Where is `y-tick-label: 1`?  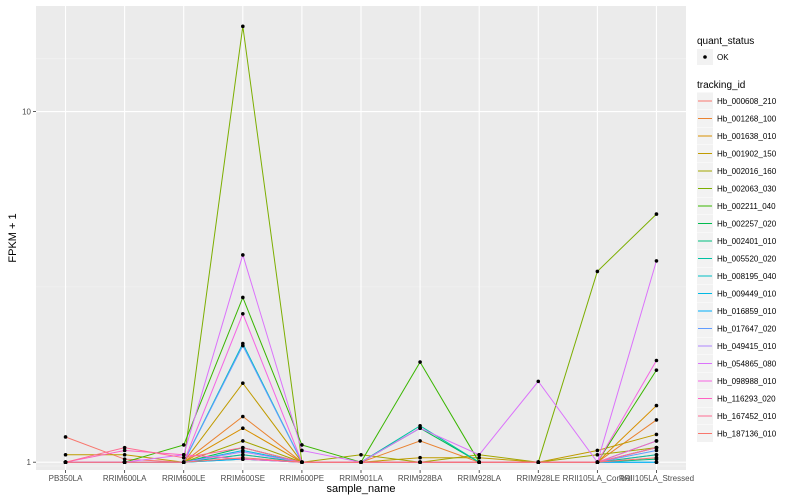 y-tick-label: 1 is located at coordinates (29, 462).